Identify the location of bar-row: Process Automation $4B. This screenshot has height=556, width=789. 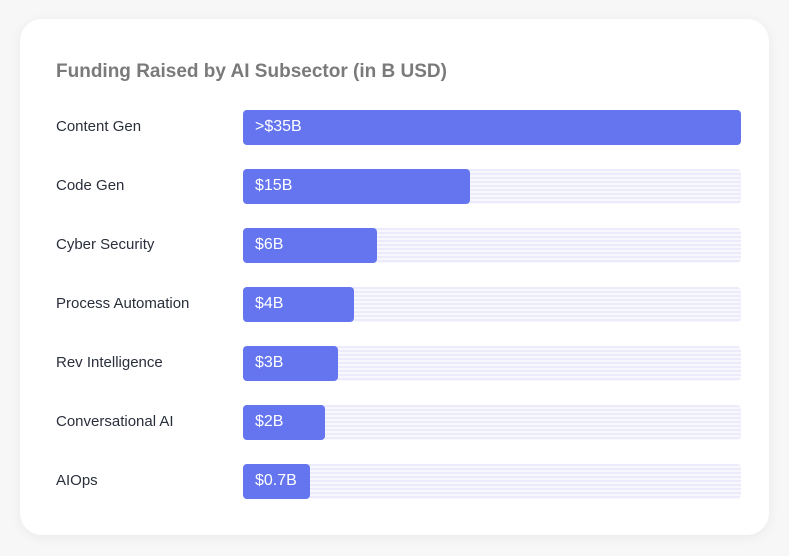
(394, 304).